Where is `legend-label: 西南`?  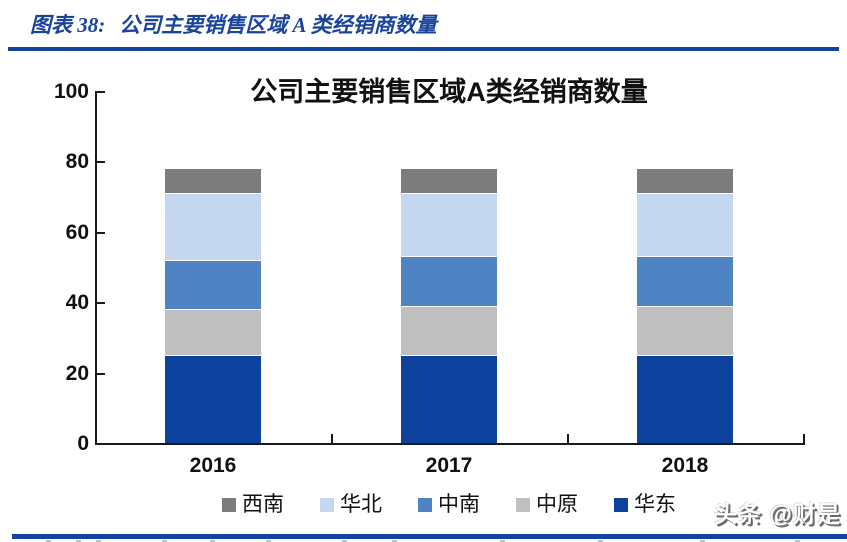
legend-label: 西南 is located at coordinates (263, 504).